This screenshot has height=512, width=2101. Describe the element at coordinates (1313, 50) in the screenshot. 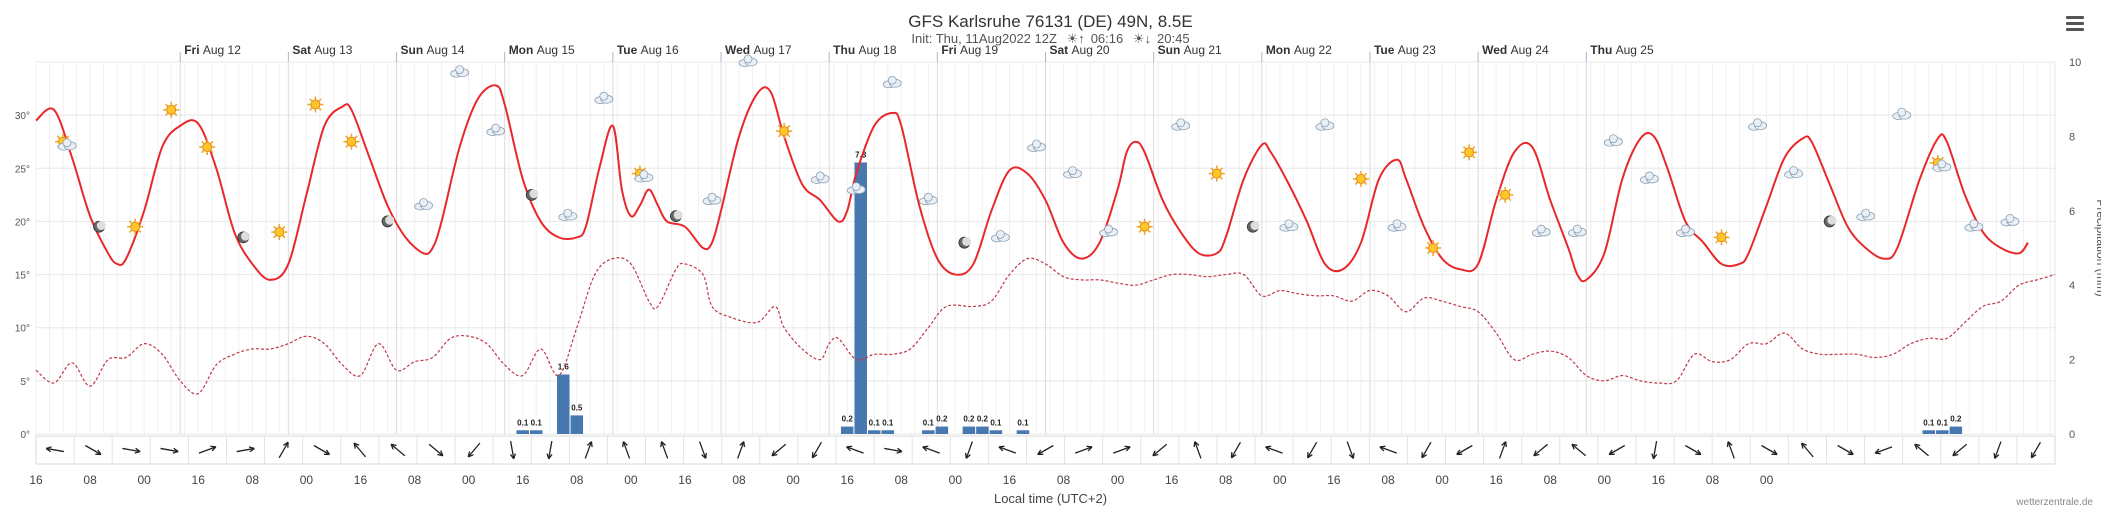

I see `day-label-date: Aug 22` at that location.